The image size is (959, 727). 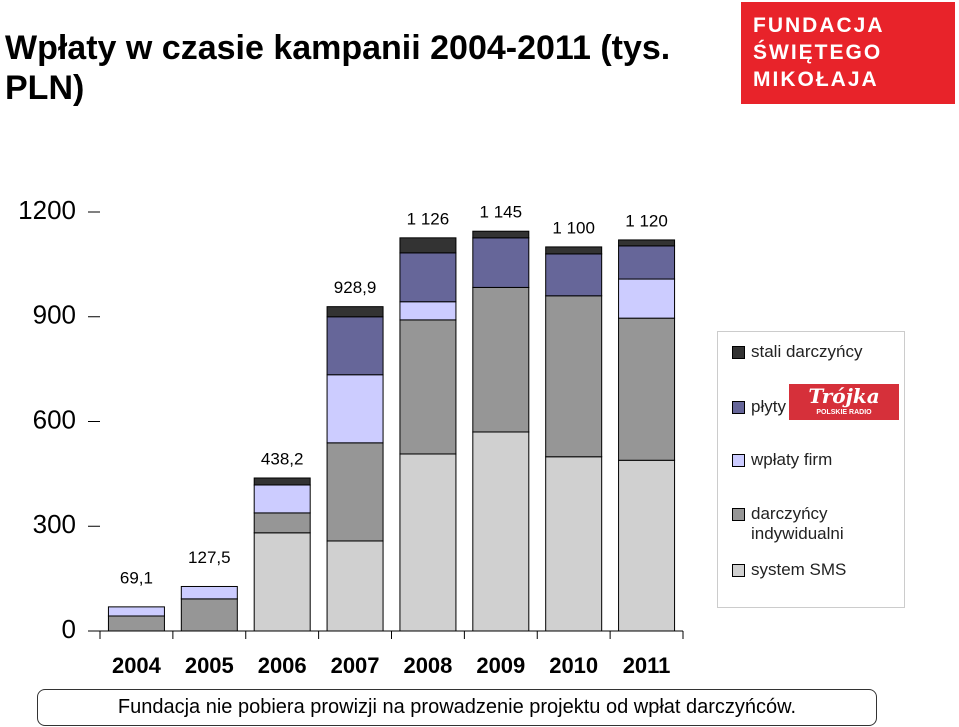 I want to click on x-tick-label: 2010, so click(x=573, y=665).